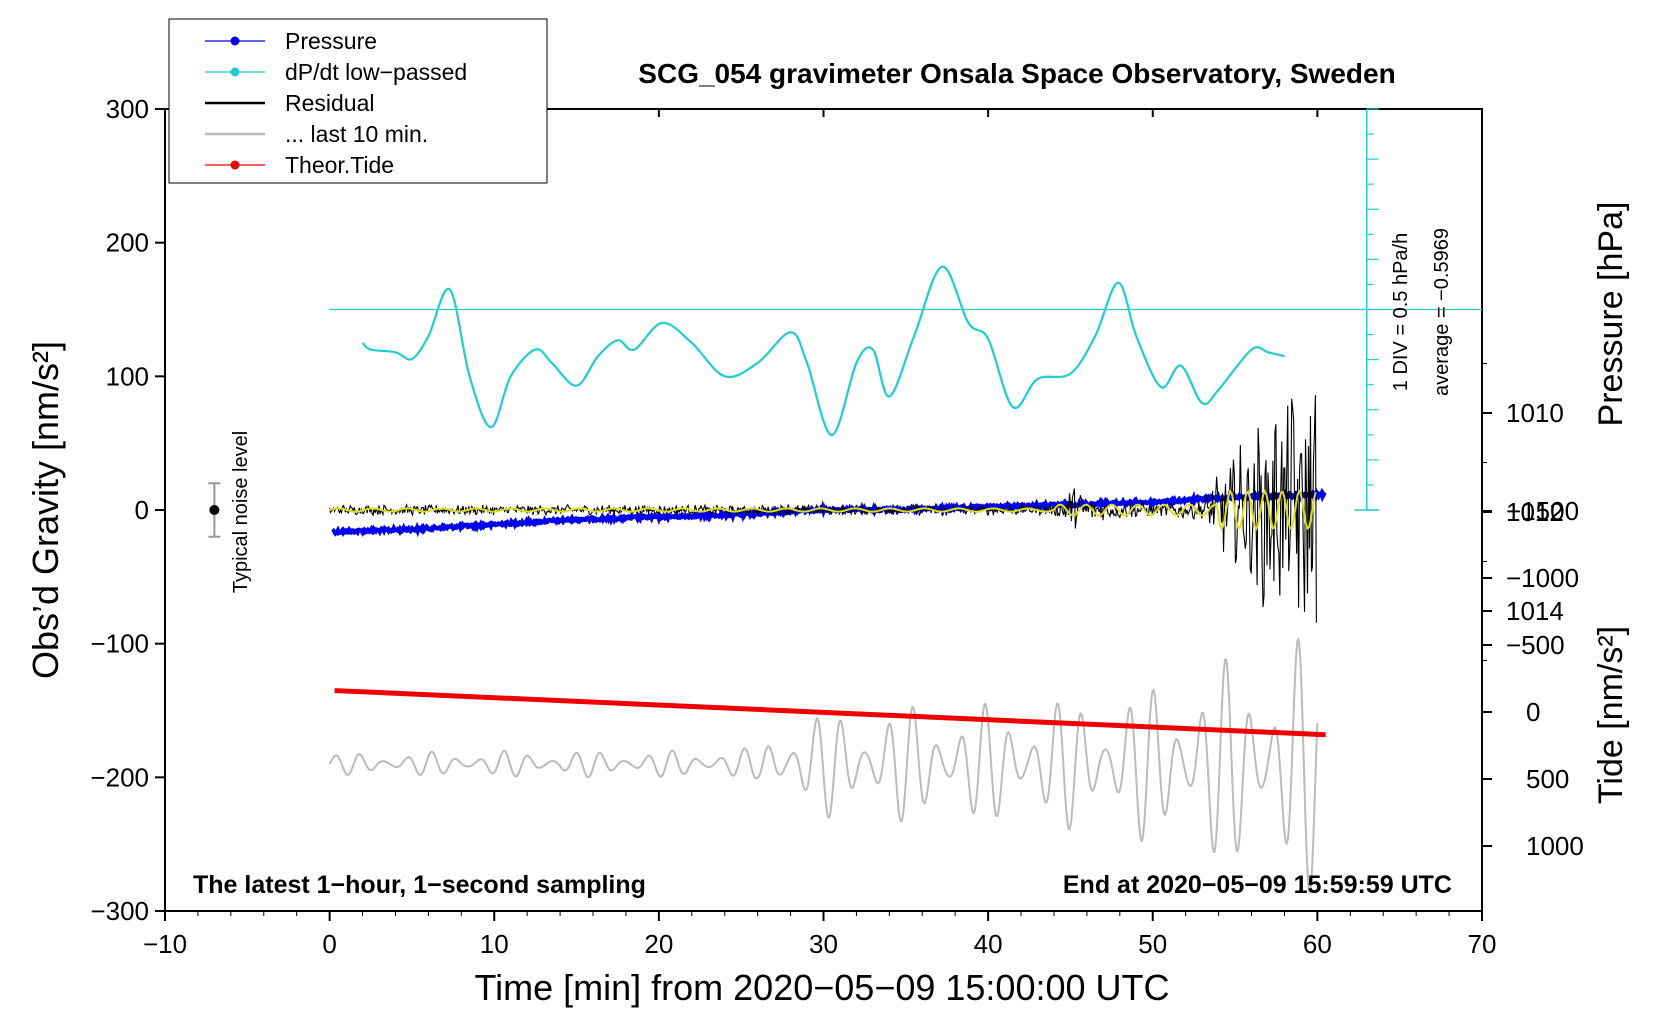 Image resolution: width=1660 pixels, height=1020 pixels. What do you see at coordinates (1535, 512) in the screenshot?
I see `pressure-tick-label: 1012` at bounding box center [1535, 512].